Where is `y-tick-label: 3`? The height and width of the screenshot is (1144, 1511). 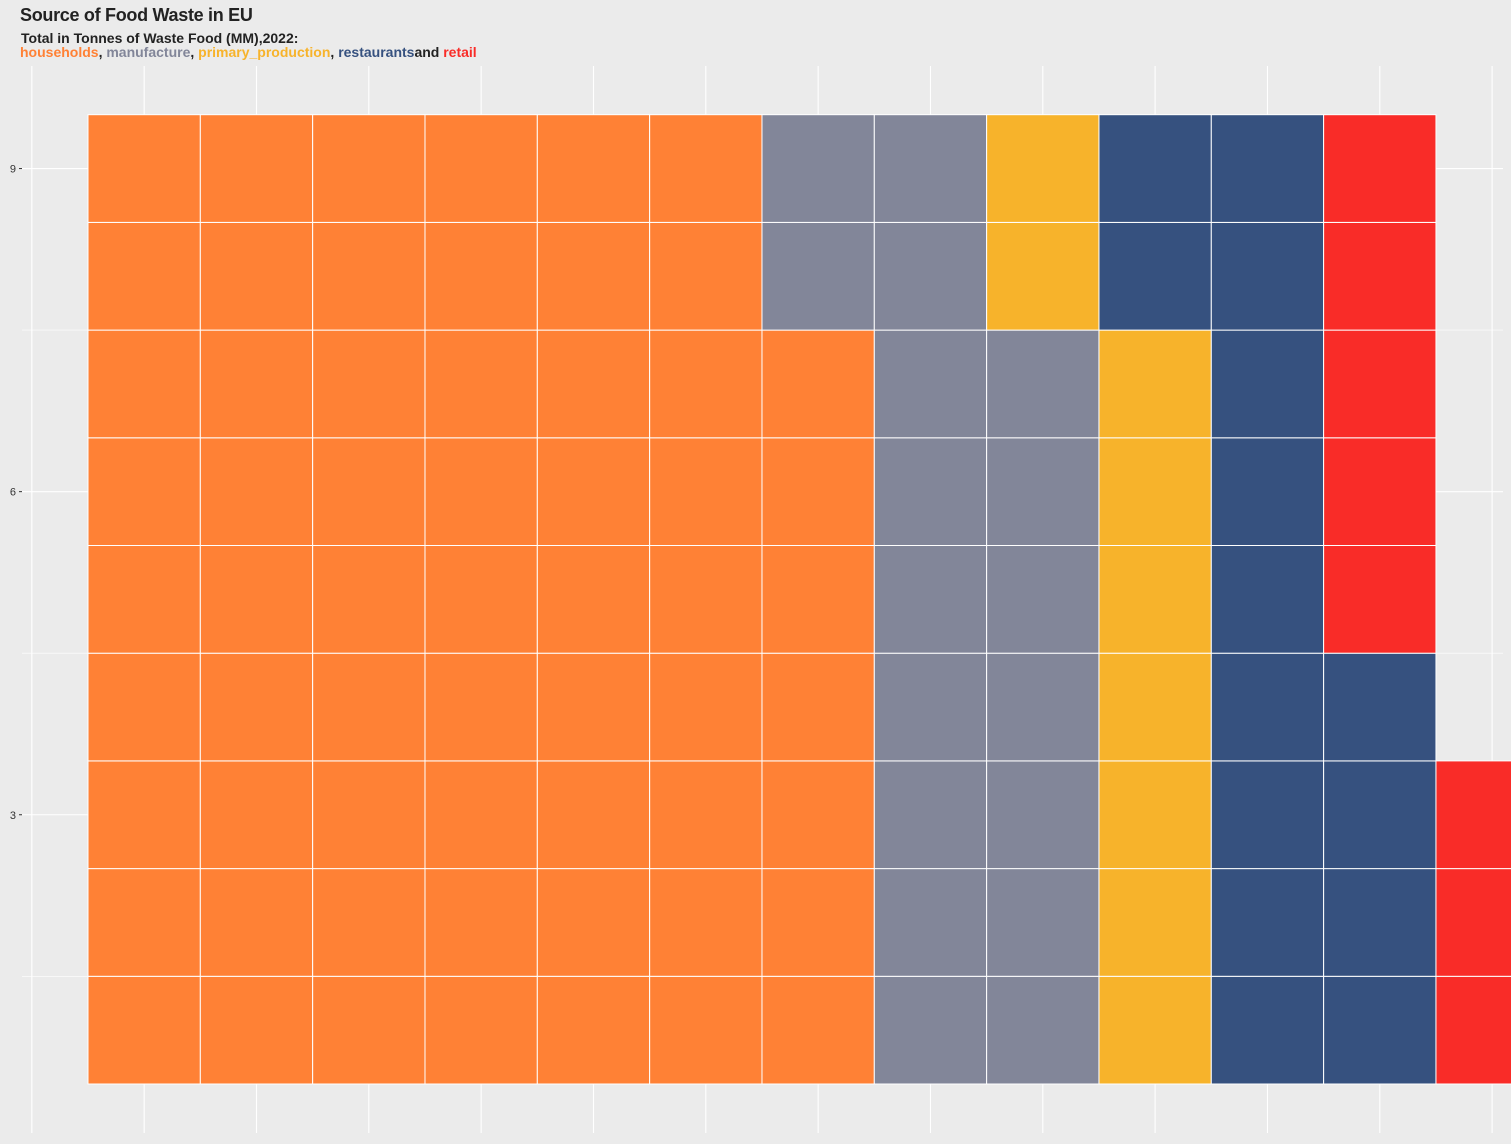
y-tick-label: 3 is located at coordinates (13, 816).